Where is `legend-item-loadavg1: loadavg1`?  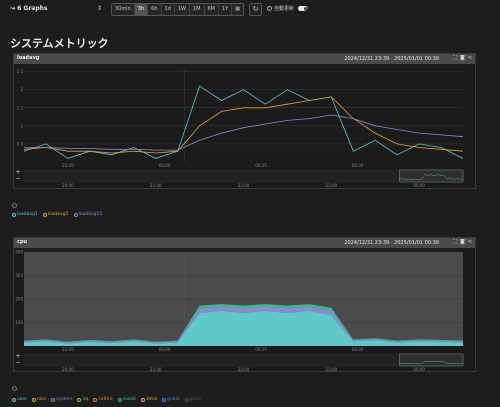 legend-item-loadavg1: loadavg1 is located at coordinates (25, 214).